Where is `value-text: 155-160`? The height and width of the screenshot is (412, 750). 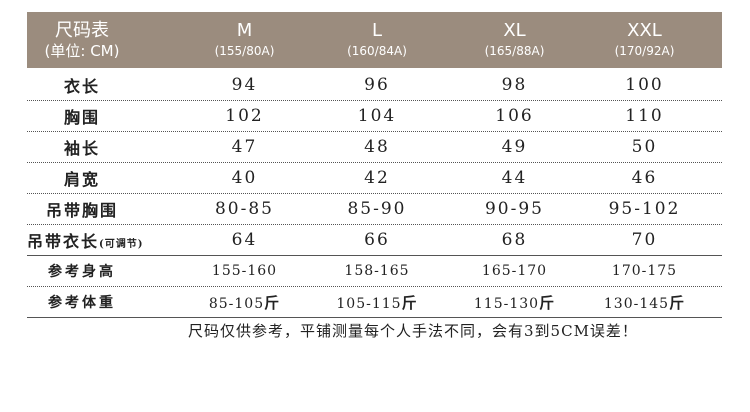
value-text: 155-160 is located at coordinates (244, 271).